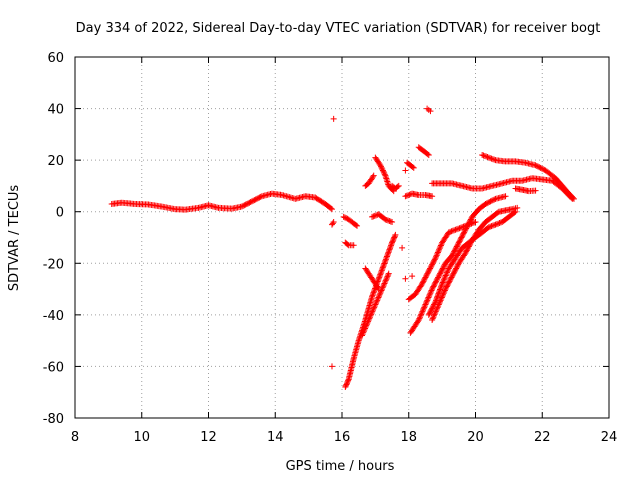  What do you see at coordinates (53, 419) in the screenshot?
I see `y-tick-label: -80` at bounding box center [53, 419].